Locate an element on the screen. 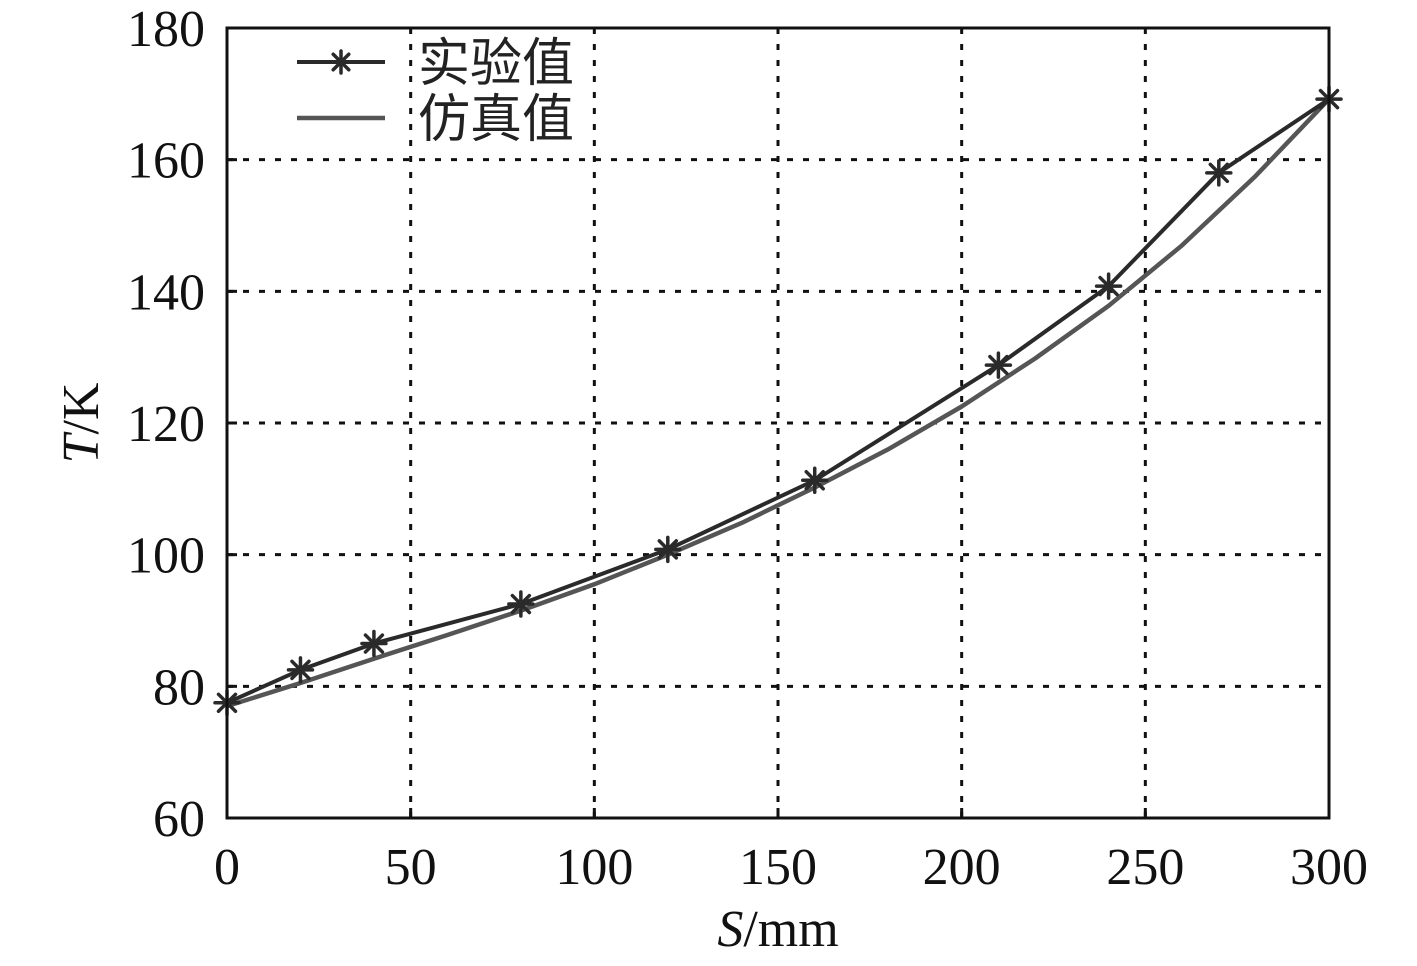 Image resolution: width=1417 pixels, height=966 pixels. y-tick-label: 80 is located at coordinates (179, 687).